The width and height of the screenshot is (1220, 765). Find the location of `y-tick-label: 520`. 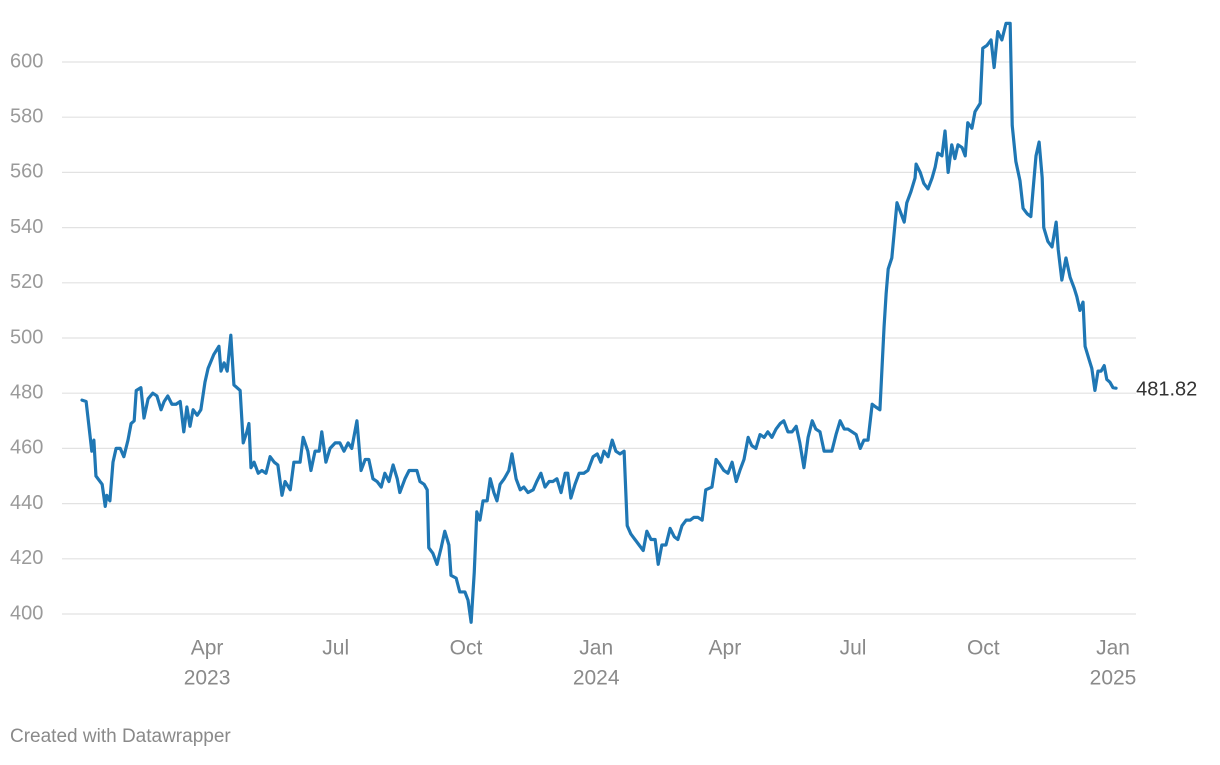

y-tick-label: 520 is located at coordinates (26, 282).